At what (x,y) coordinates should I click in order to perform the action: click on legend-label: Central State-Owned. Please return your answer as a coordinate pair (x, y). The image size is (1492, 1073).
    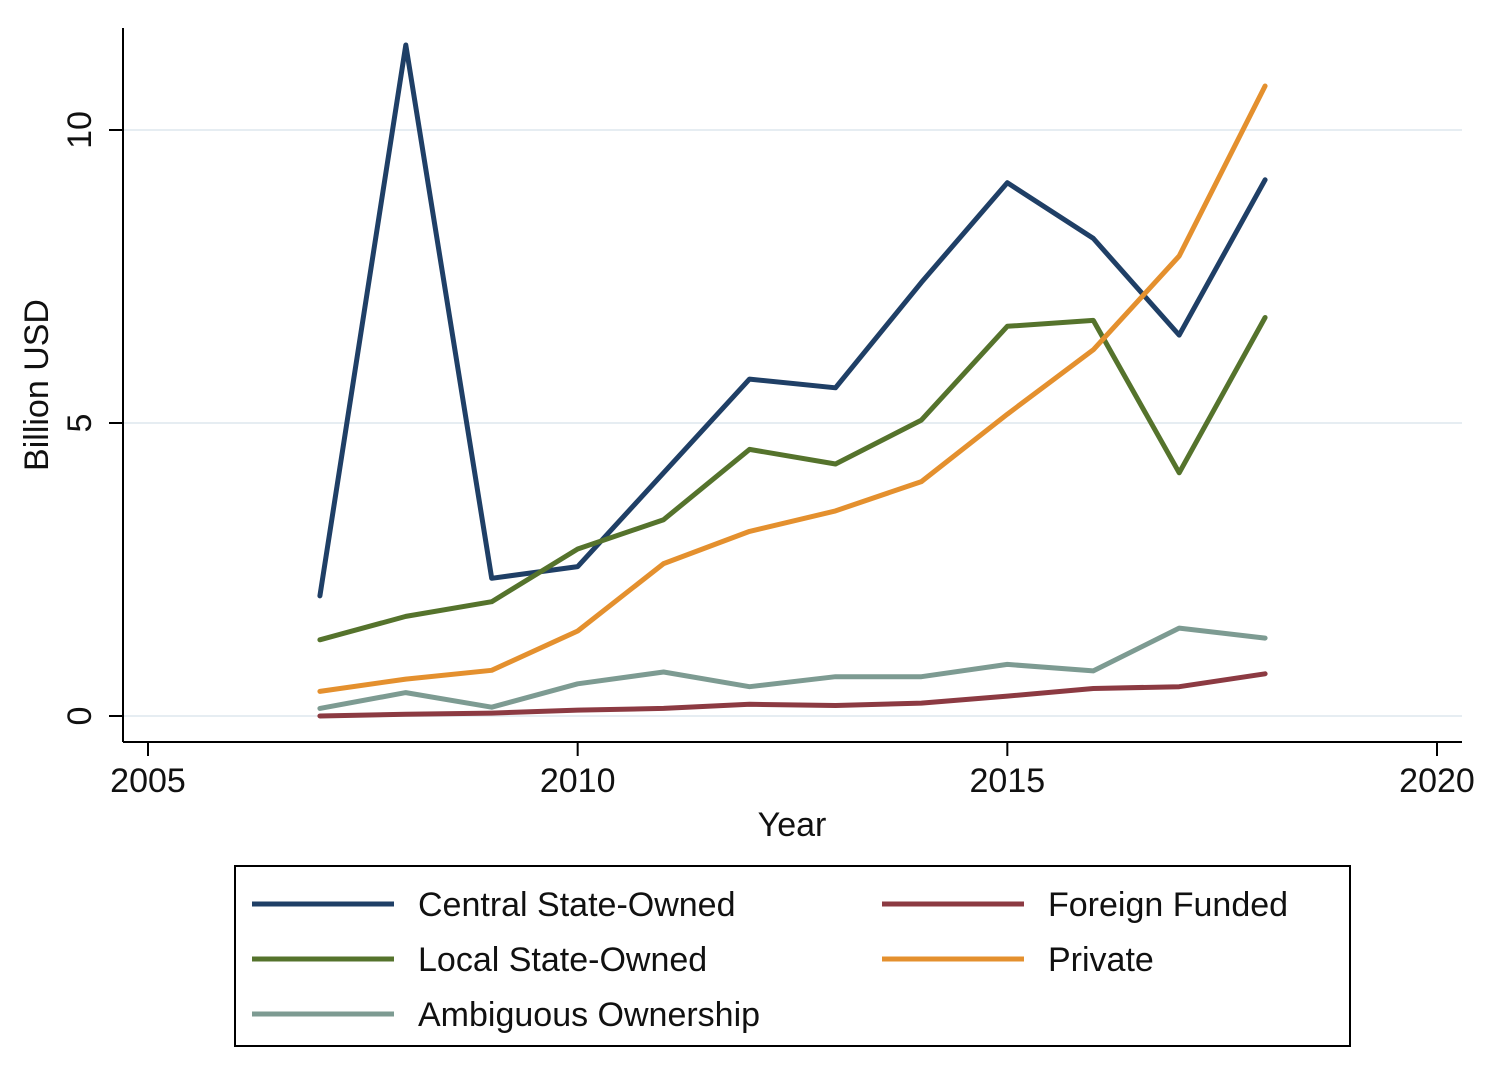
    Looking at the image, I should click on (577, 905).